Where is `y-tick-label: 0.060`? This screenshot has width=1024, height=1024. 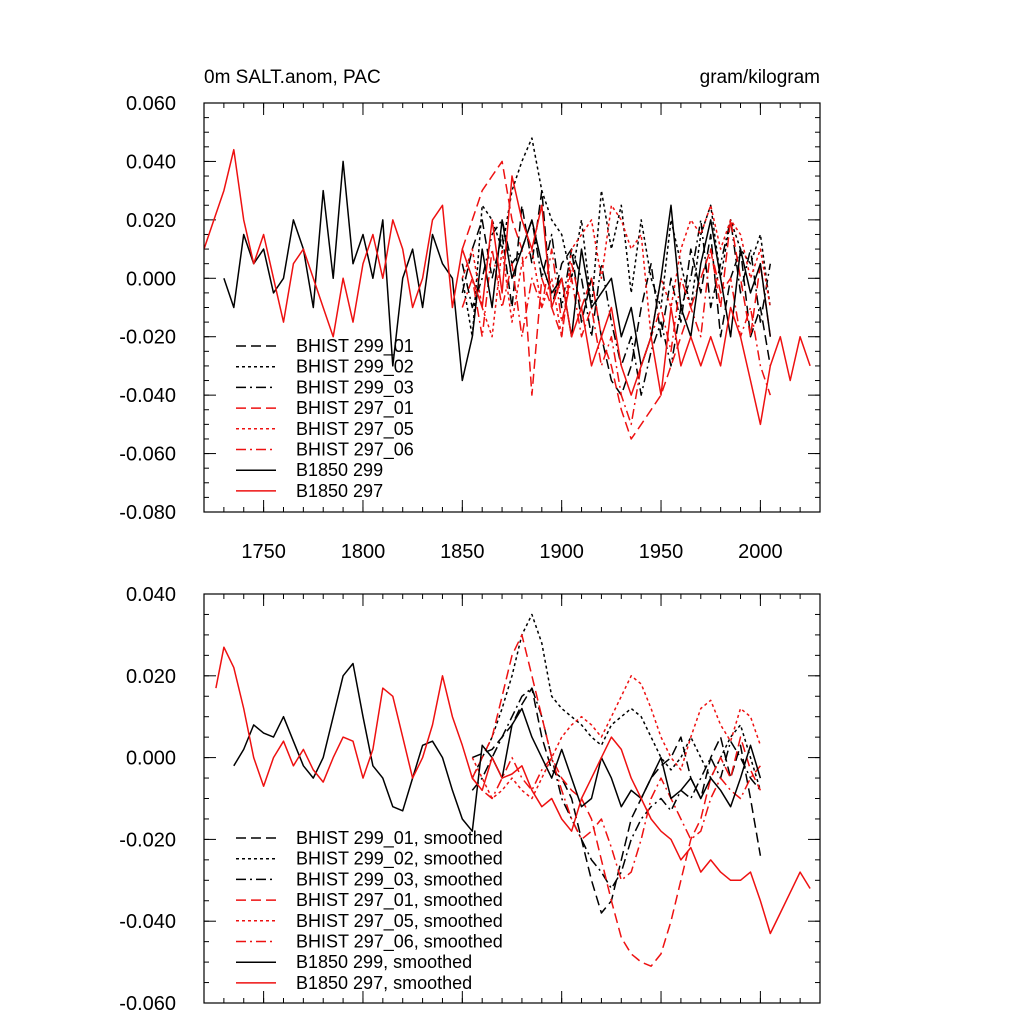
y-tick-label: 0.060 is located at coordinates (151, 104).